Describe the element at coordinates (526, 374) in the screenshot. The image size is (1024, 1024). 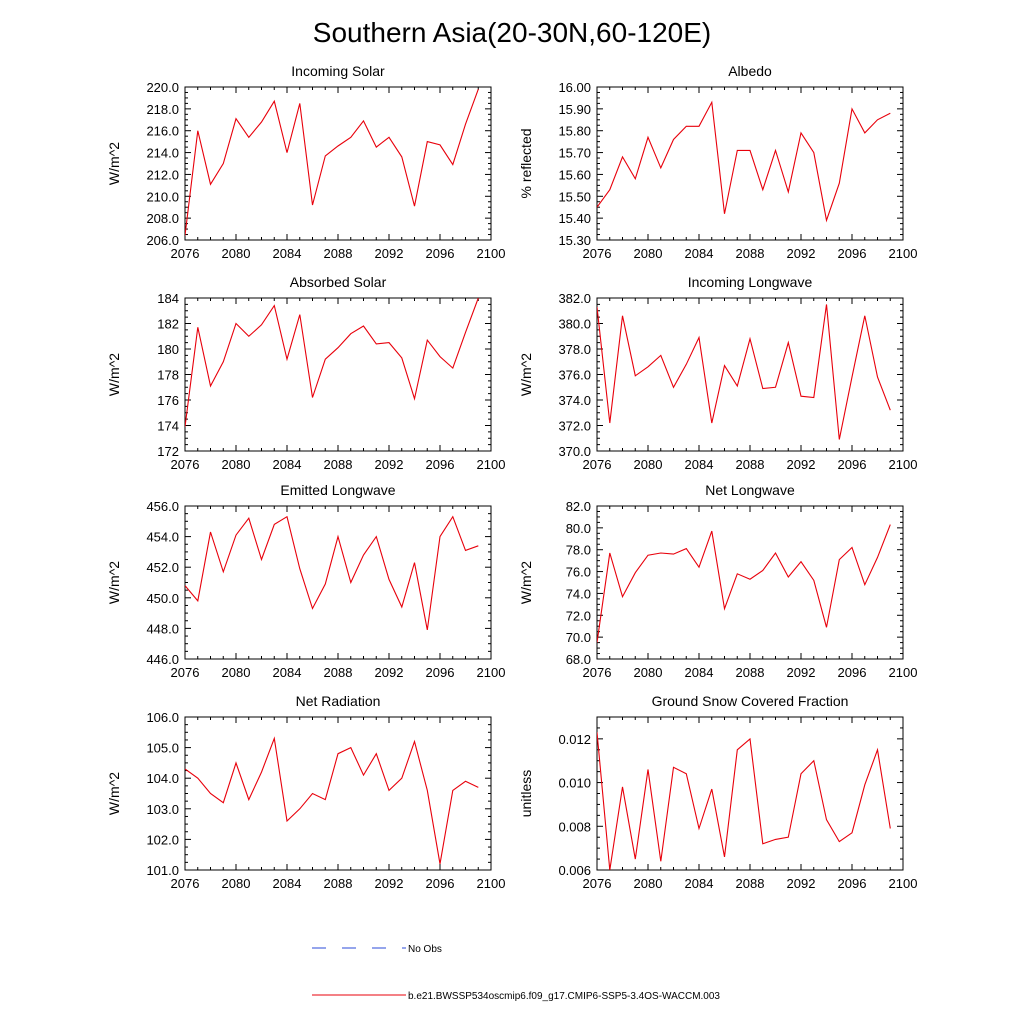
I see `y-axis-label-incoming-longwave: W/m^2` at that location.